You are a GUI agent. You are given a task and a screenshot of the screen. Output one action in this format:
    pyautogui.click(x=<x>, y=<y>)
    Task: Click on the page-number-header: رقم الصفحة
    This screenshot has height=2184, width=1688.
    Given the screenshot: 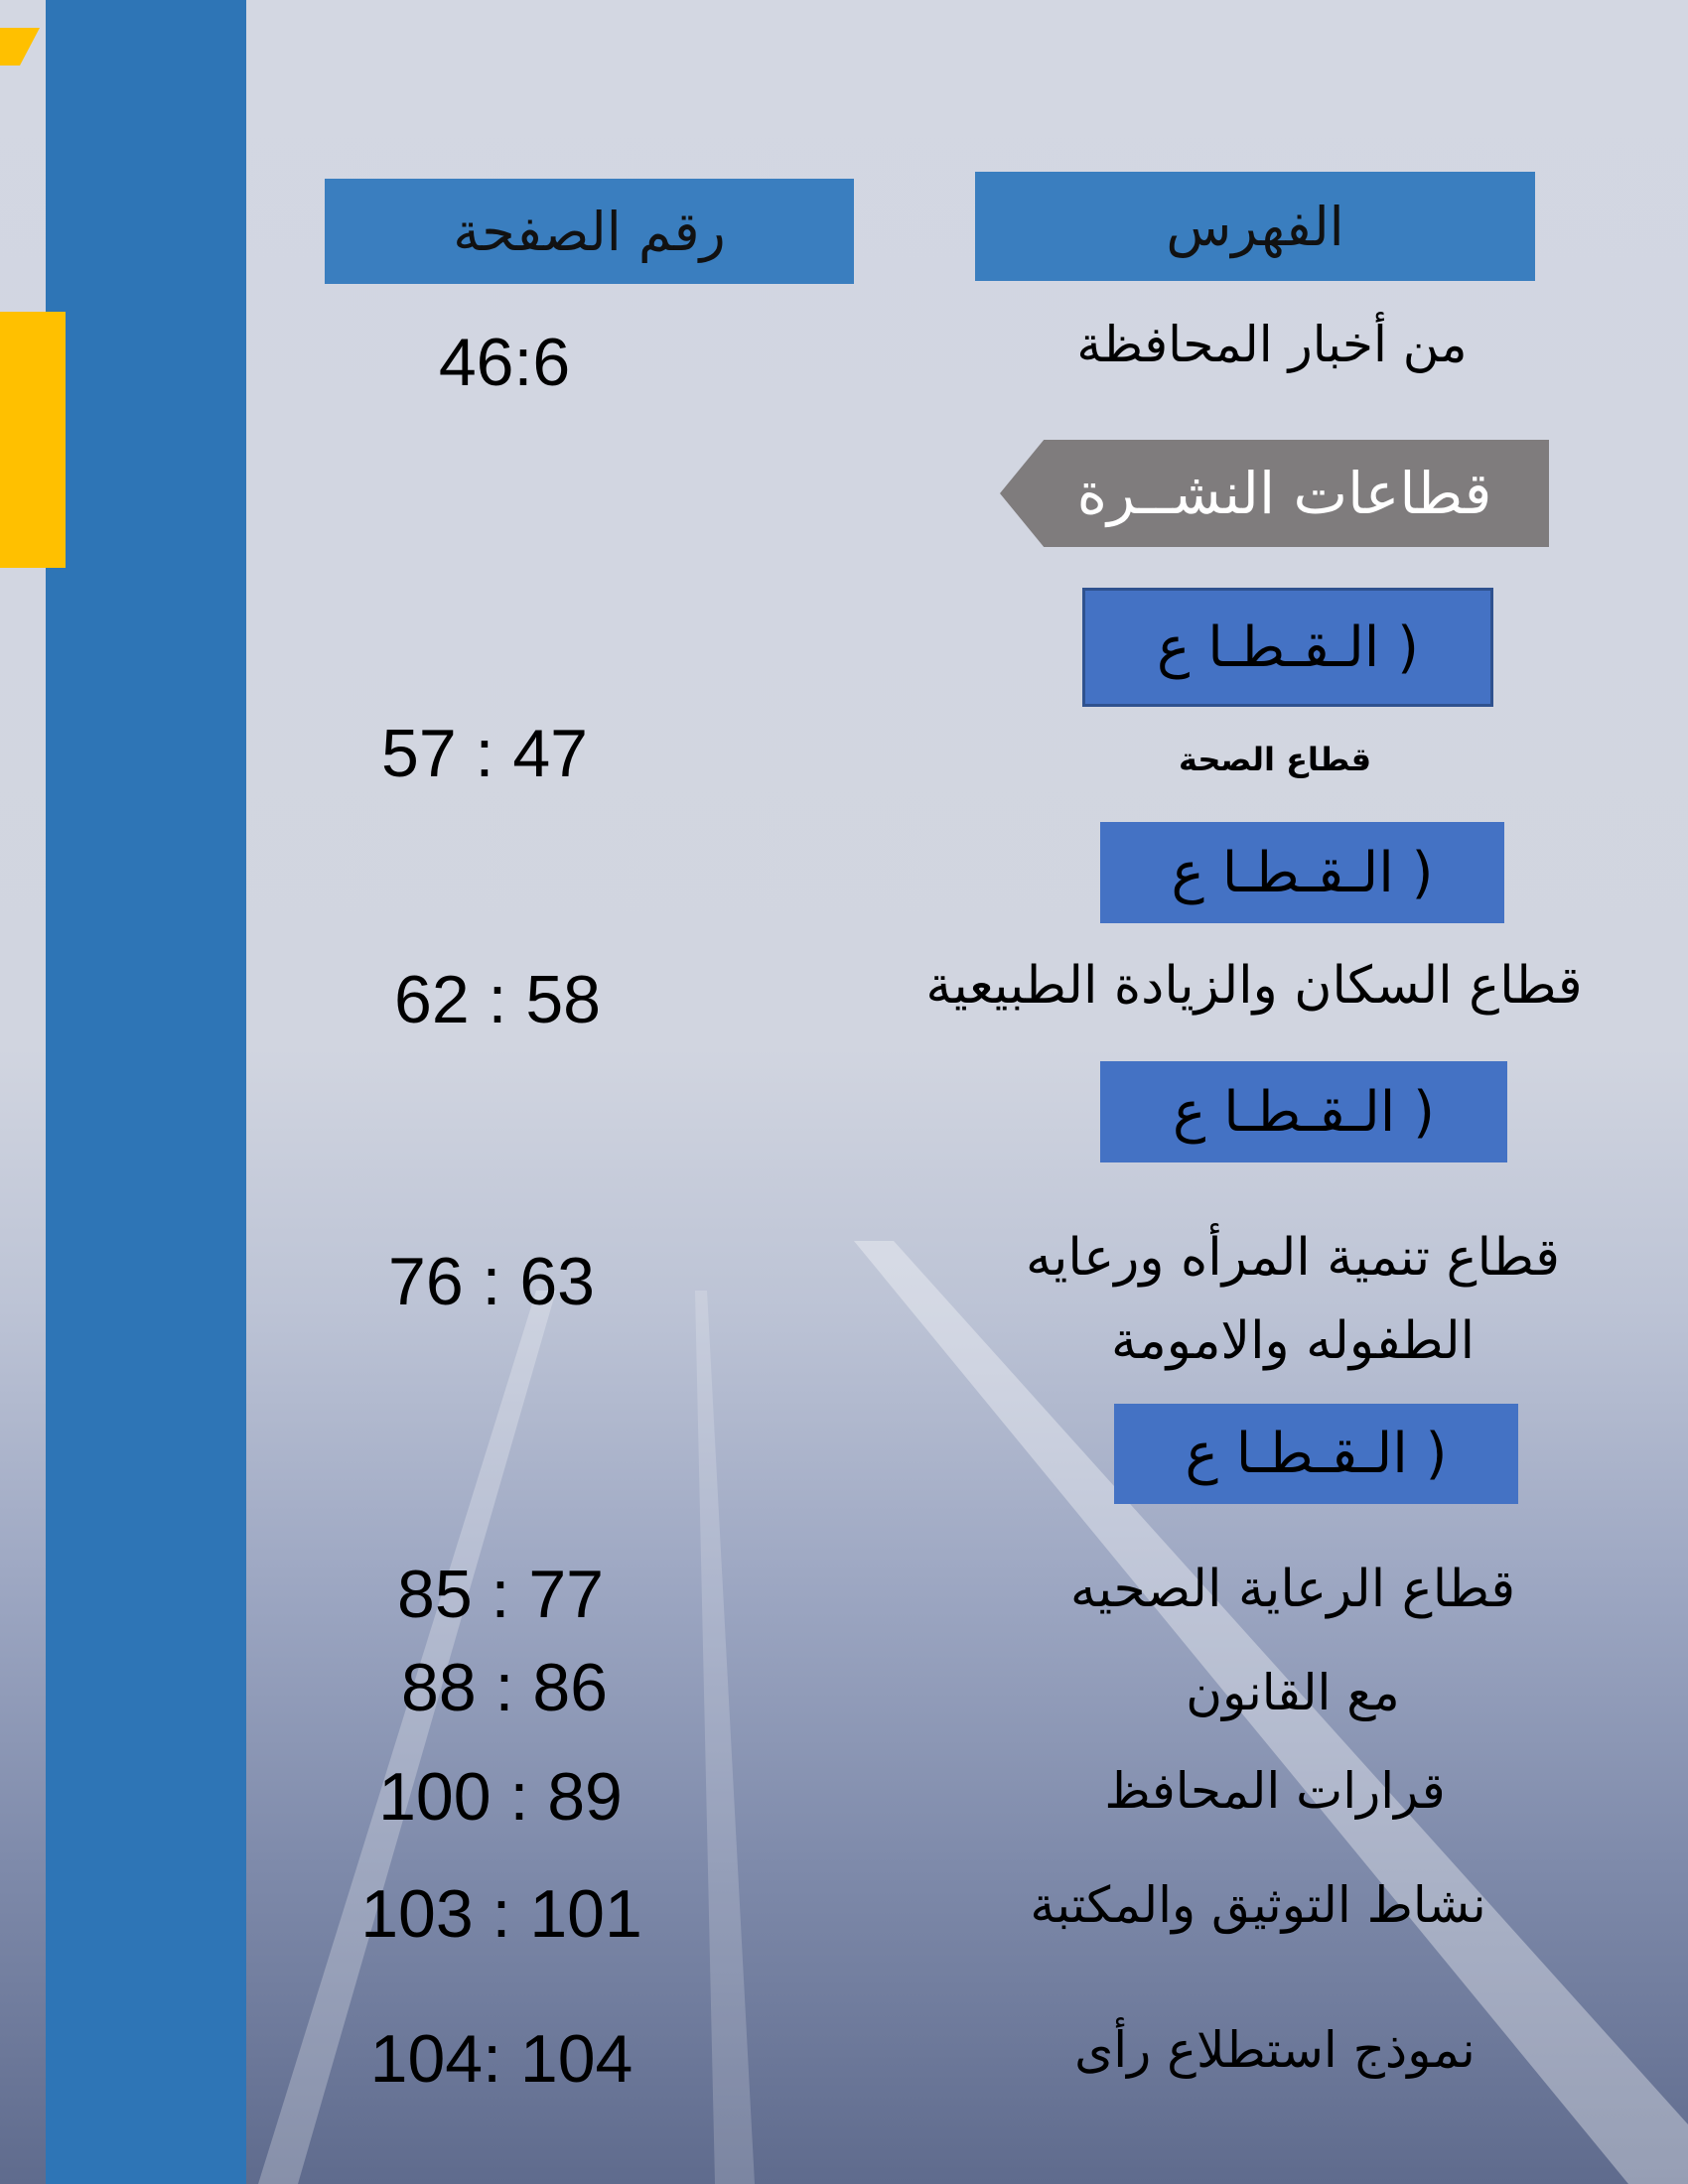 What is the action you would take?
    pyautogui.click(x=589, y=231)
    